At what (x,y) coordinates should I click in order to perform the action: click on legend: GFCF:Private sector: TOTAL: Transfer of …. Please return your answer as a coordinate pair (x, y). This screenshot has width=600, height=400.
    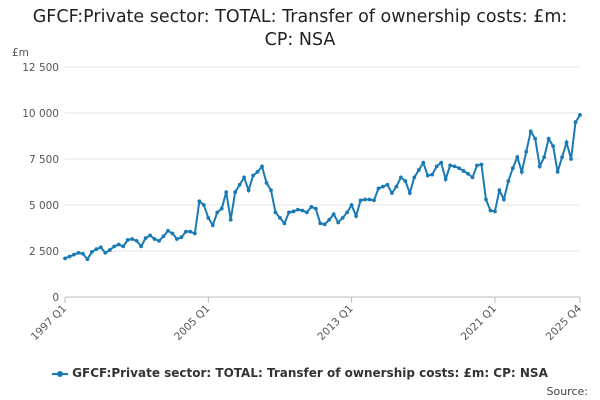
    Looking at the image, I should click on (300, 373).